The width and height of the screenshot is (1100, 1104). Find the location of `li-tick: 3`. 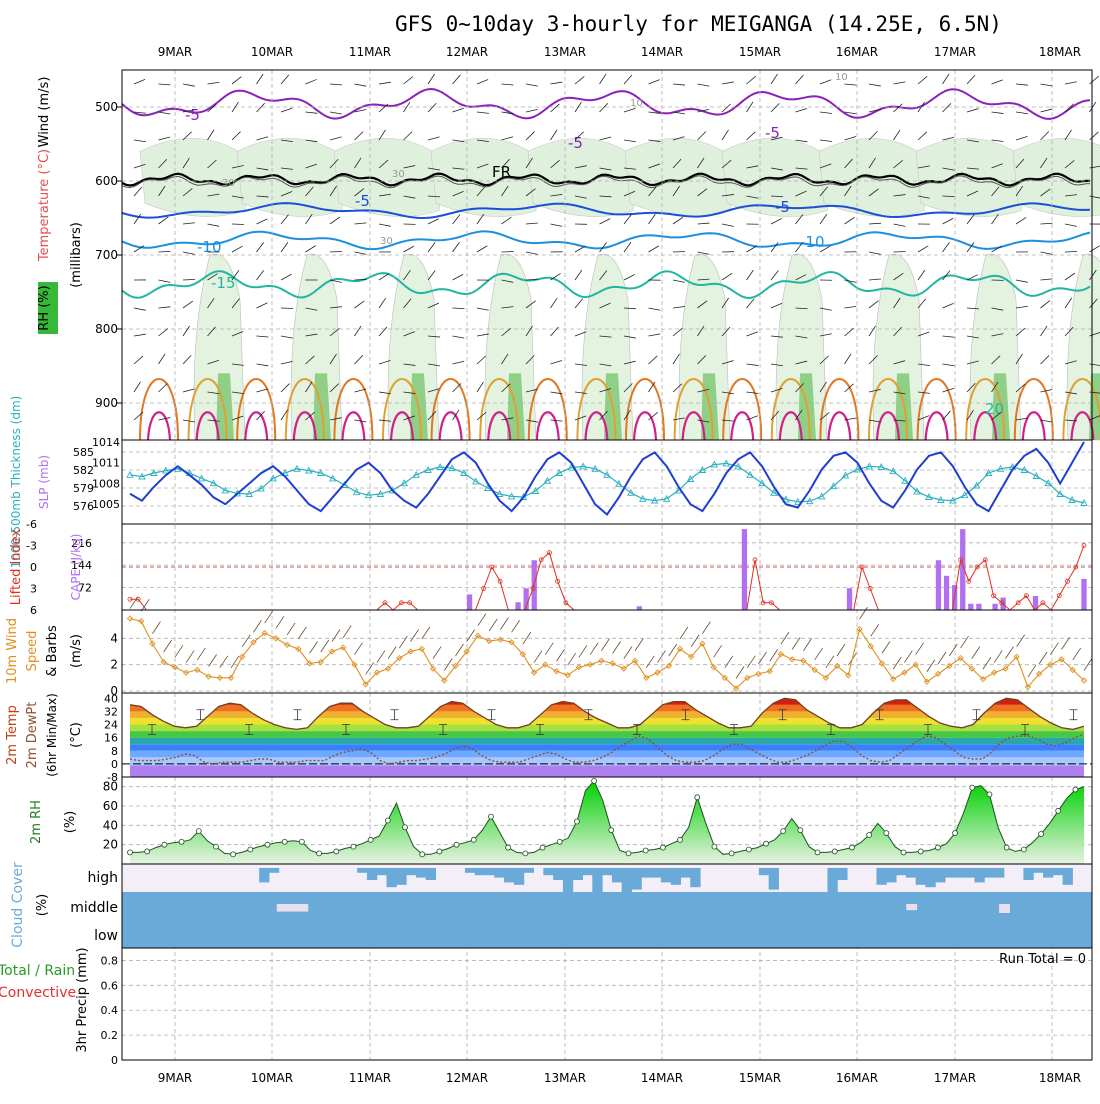

li-tick: 3 is located at coordinates (33, 589).